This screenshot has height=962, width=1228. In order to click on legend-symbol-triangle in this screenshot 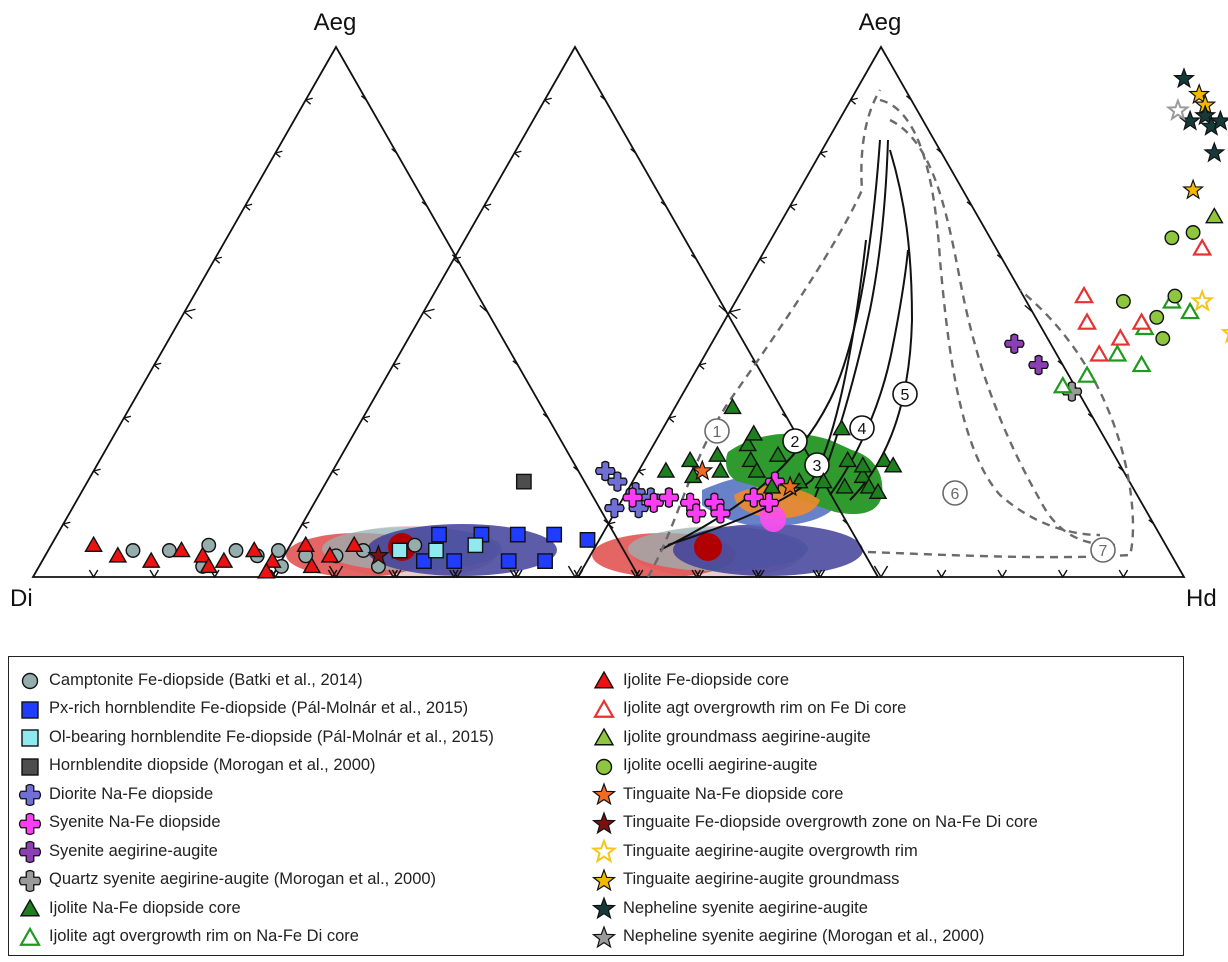, I will do `click(604, 736)`.